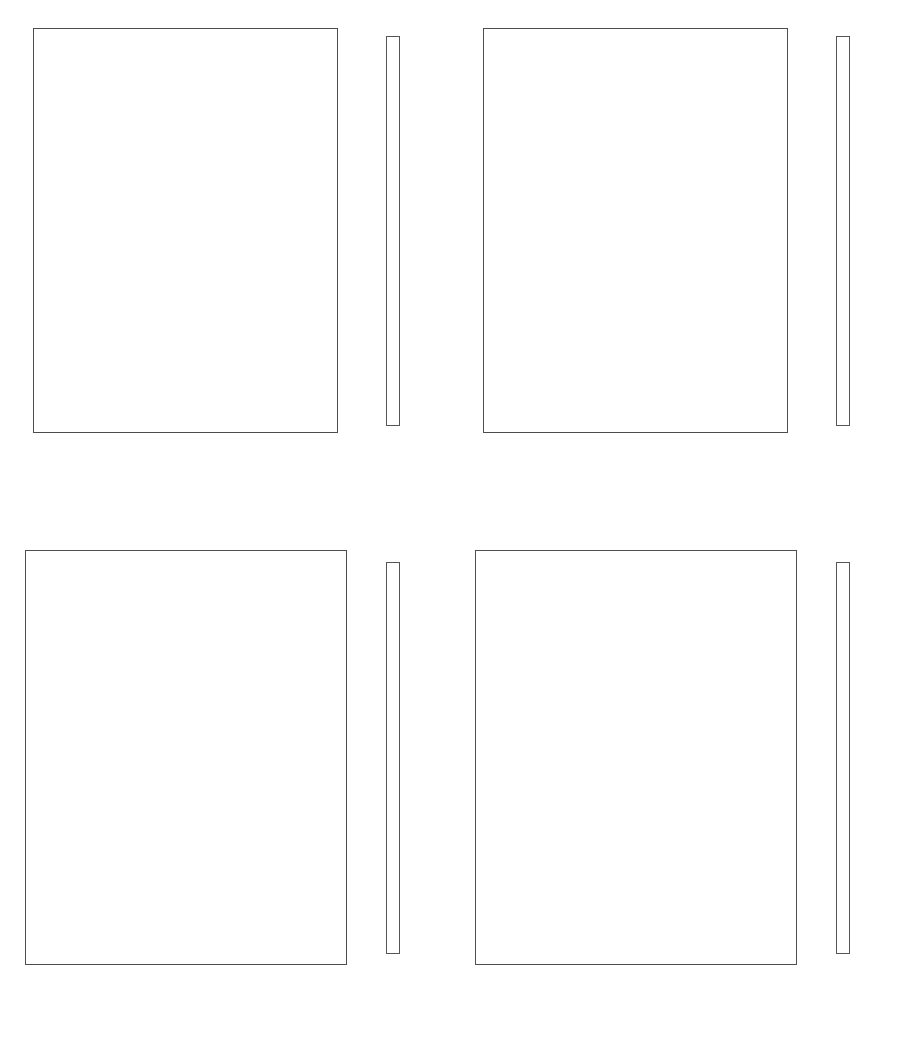 This screenshot has width=900, height=1045. Describe the element at coordinates (675, 495) in the screenshot. I see `panel-model2-caption` at that location.